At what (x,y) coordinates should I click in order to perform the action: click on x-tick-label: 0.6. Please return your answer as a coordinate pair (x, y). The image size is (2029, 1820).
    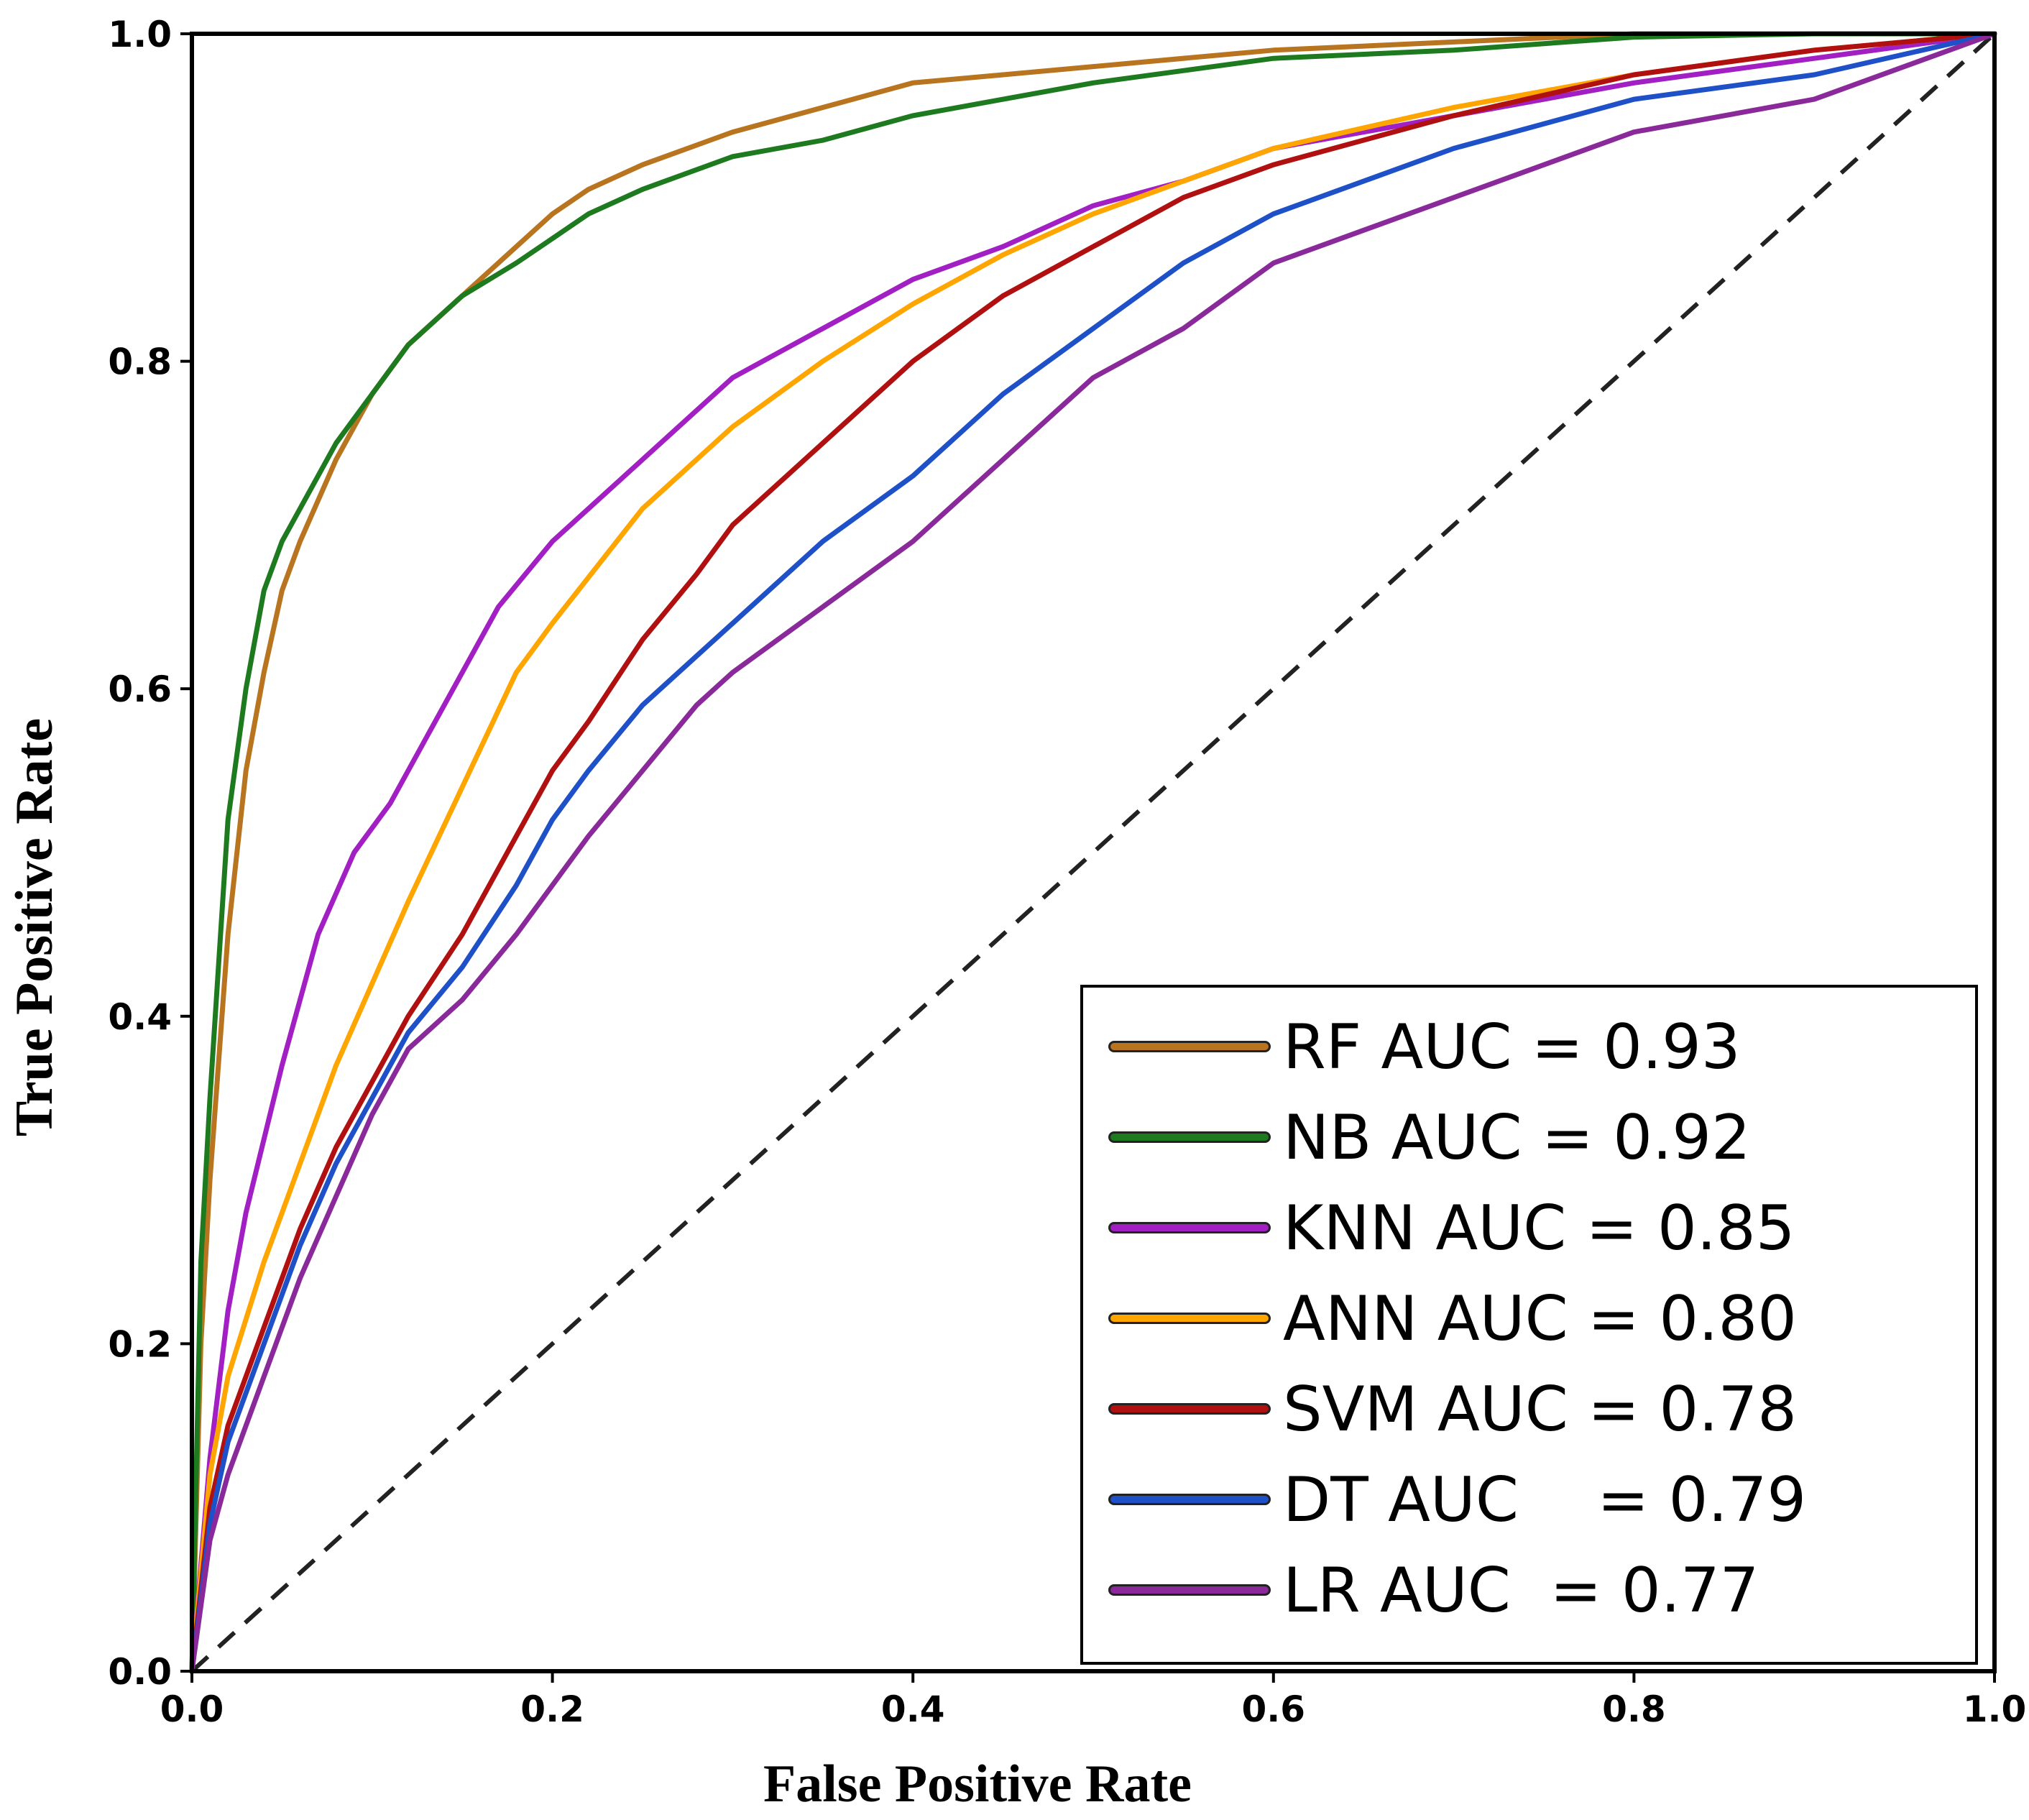
    Looking at the image, I should click on (1274, 1709).